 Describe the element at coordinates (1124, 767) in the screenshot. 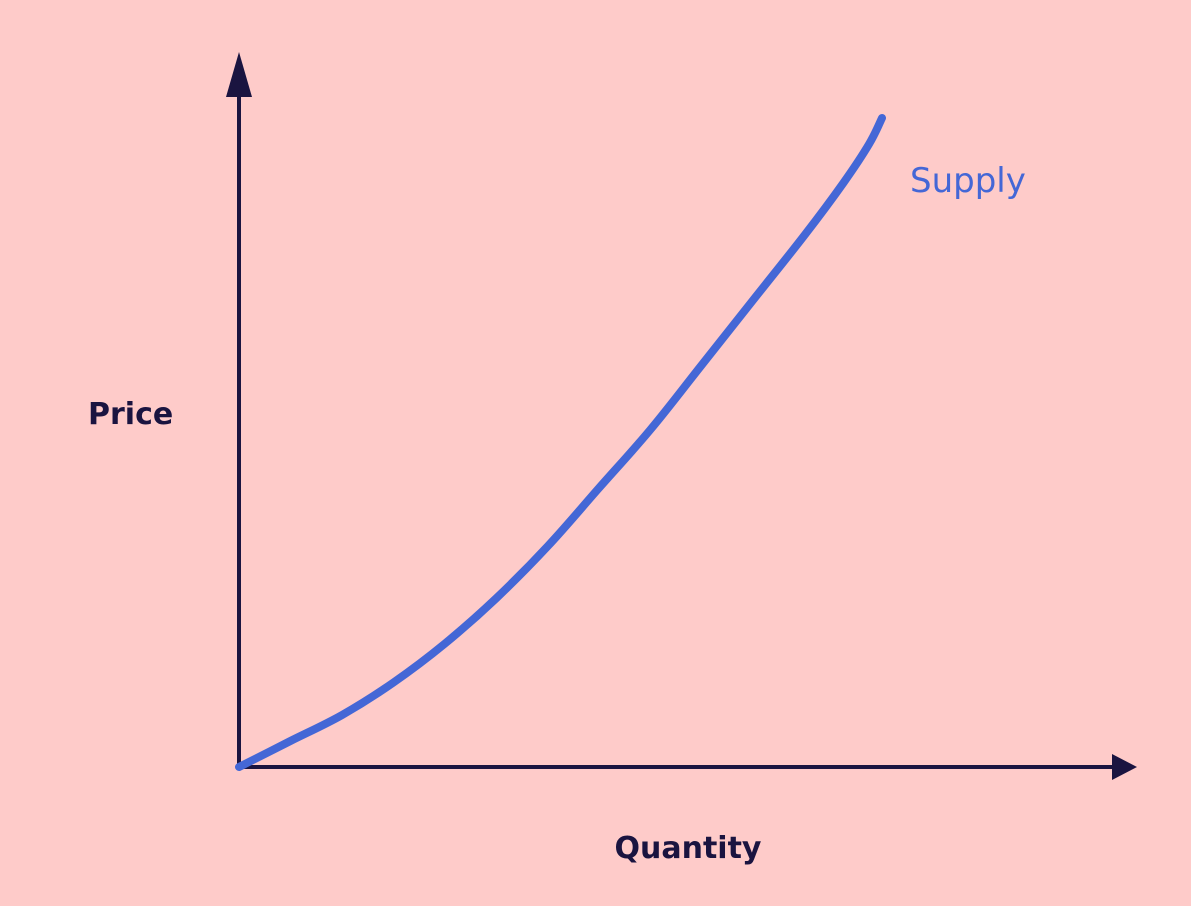

I see `x-axis-arrowhead` at that location.